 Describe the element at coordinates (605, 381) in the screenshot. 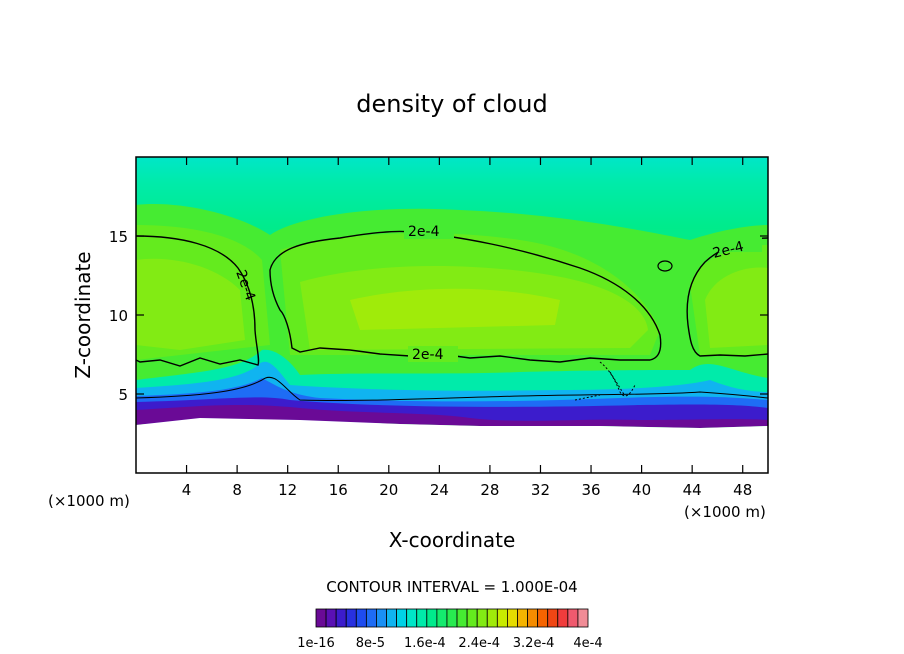

I see `contour-dots` at that location.